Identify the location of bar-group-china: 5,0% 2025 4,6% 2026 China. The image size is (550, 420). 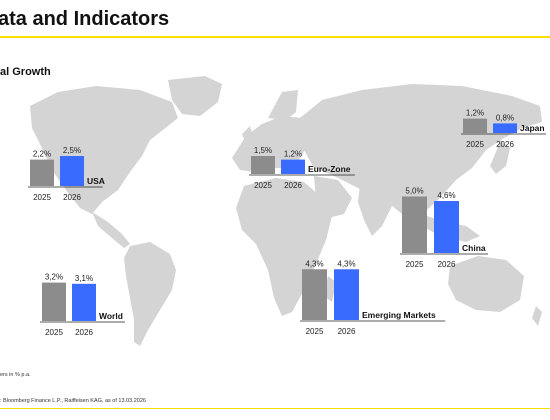
(444, 228).